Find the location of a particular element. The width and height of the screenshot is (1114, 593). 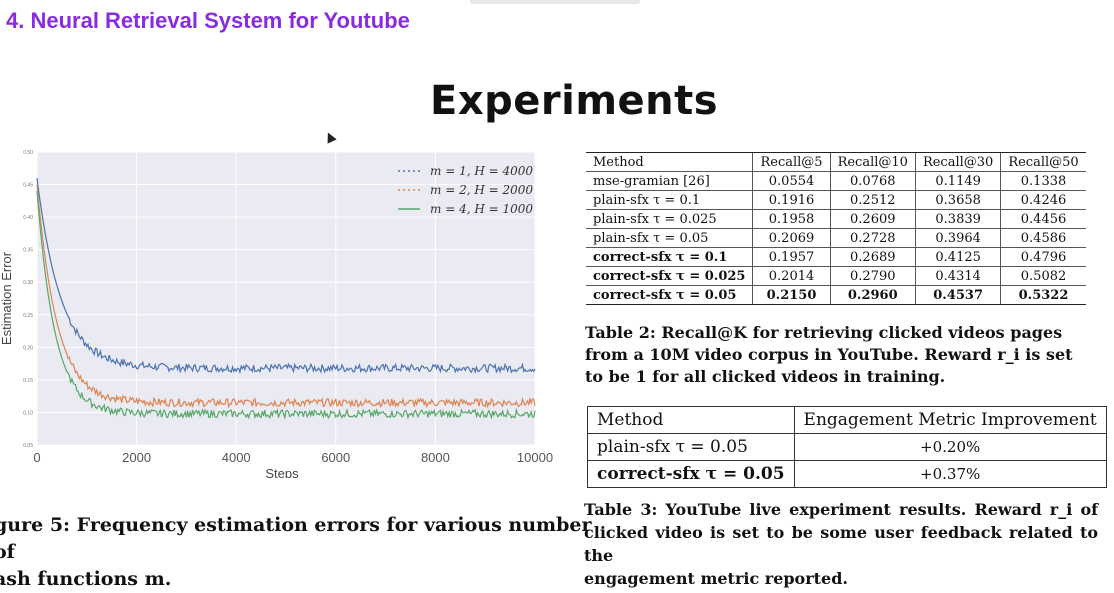

header-recall-50: Recall@50 is located at coordinates (1043, 162).